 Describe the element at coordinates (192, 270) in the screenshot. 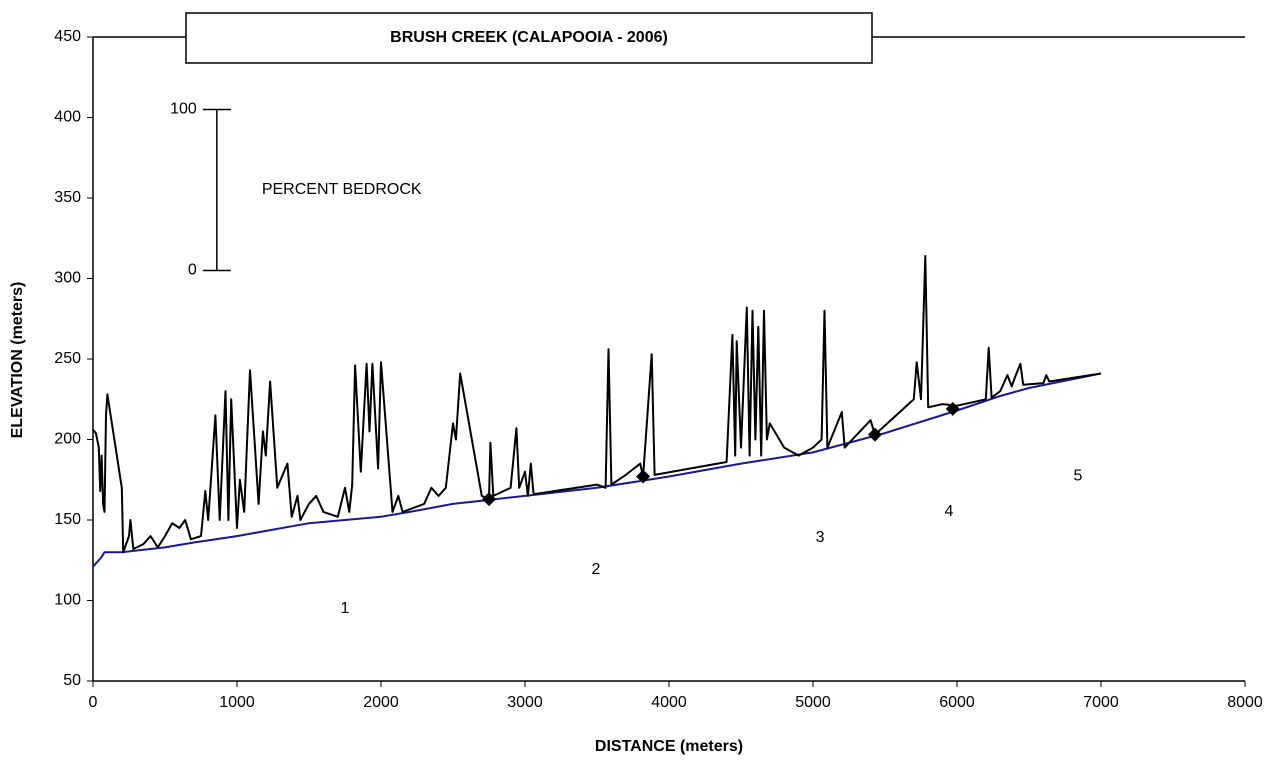

I see `scale-tick-label: 0` at that location.